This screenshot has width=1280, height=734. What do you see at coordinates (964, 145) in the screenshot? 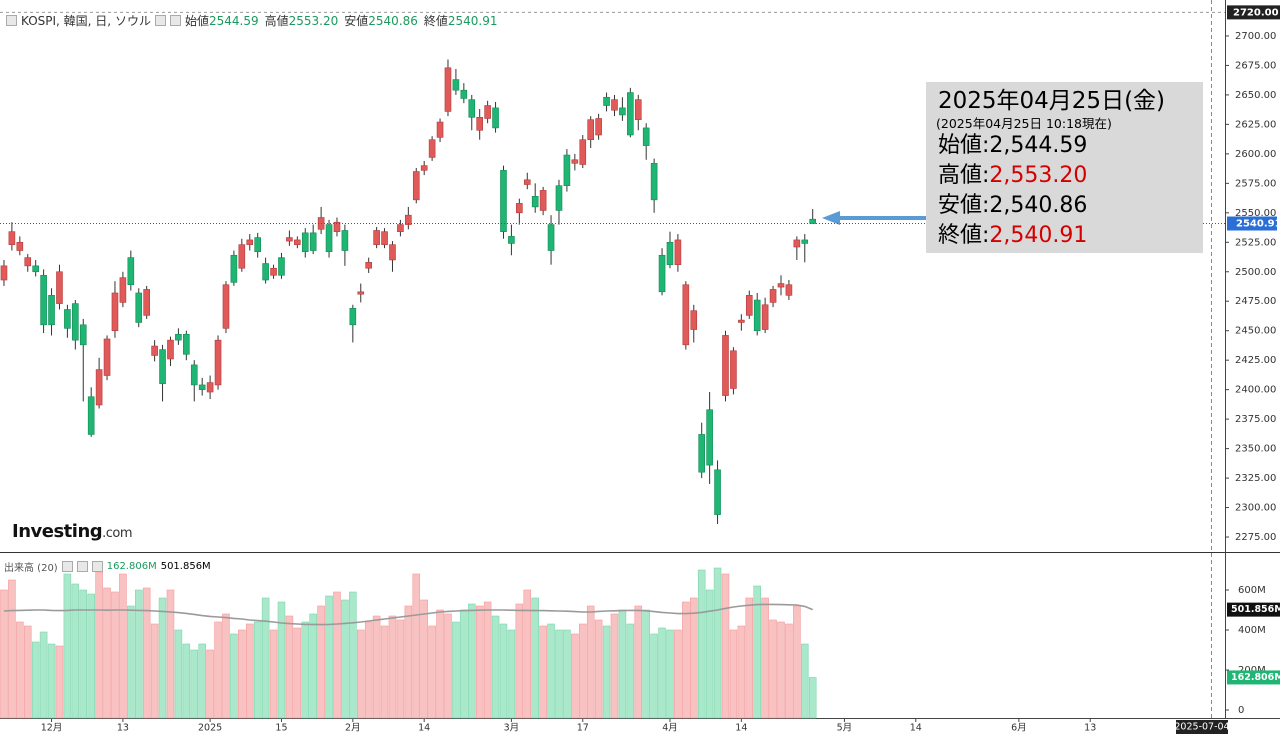
I see `info-label: 始値:` at bounding box center [964, 145].